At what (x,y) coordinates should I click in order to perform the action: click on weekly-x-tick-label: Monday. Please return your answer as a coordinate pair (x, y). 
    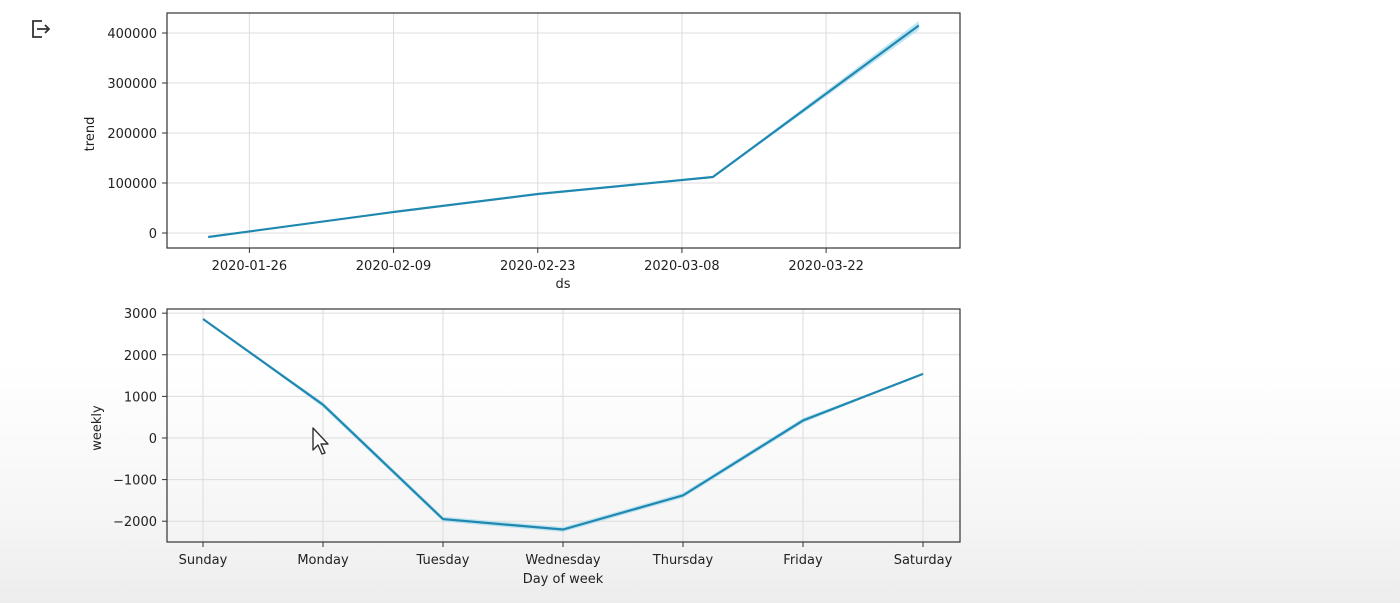
    Looking at the image, I should click on (323, 560).